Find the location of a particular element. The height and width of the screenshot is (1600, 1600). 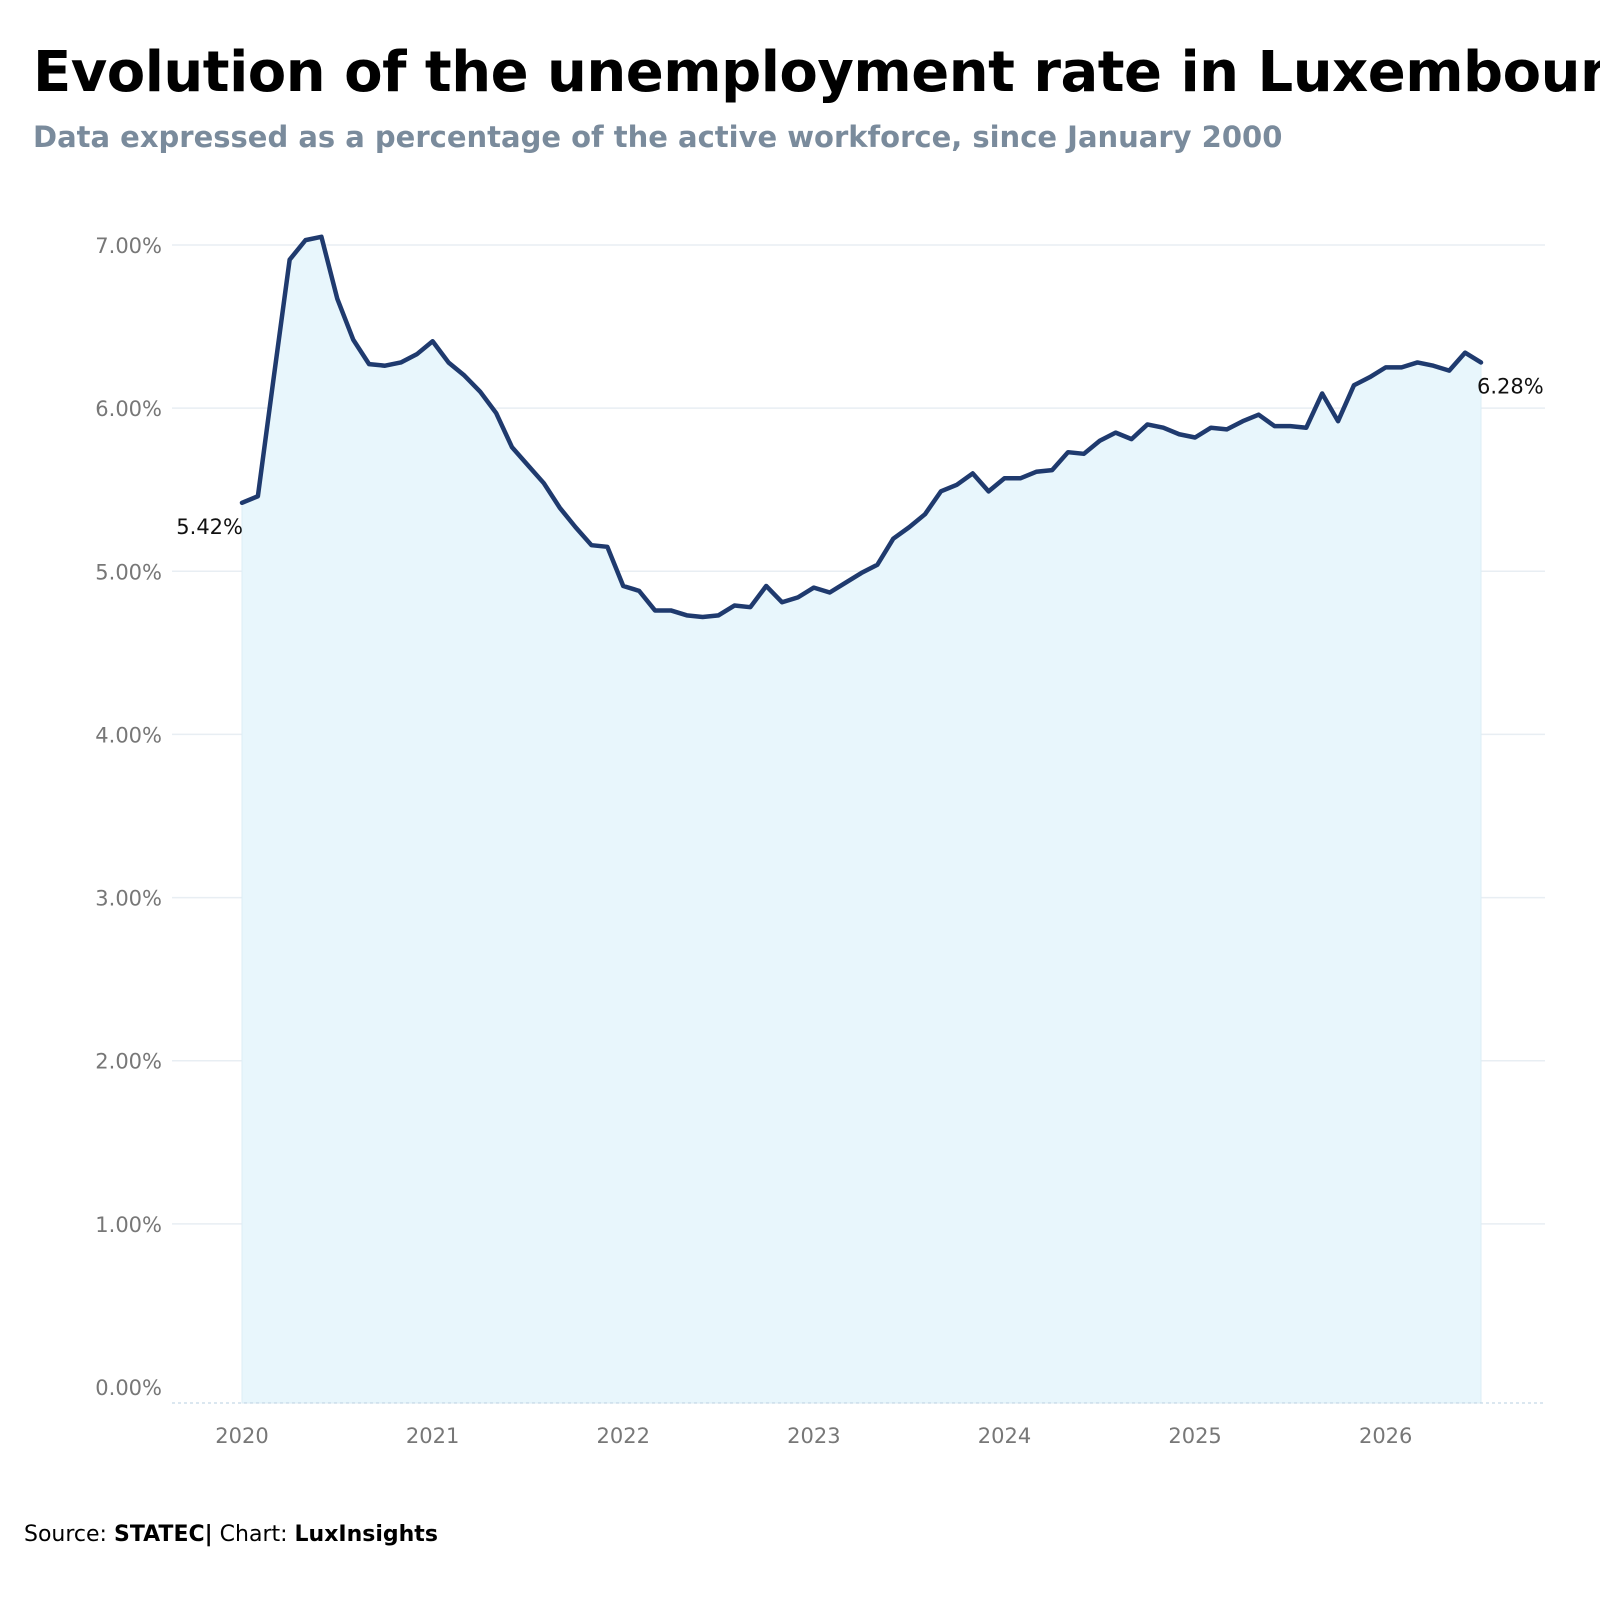

label-layer: 5.42% 6.28% is located at coordinates (859, 456).